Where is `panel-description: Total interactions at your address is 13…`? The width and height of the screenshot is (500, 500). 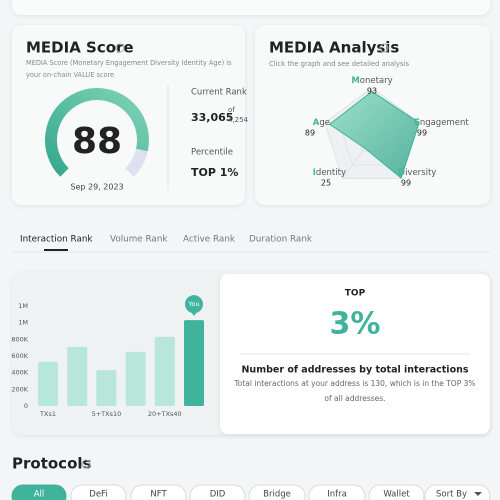 panel-description: Total interactions at your address is 13… is located at coordinates (354, 383).